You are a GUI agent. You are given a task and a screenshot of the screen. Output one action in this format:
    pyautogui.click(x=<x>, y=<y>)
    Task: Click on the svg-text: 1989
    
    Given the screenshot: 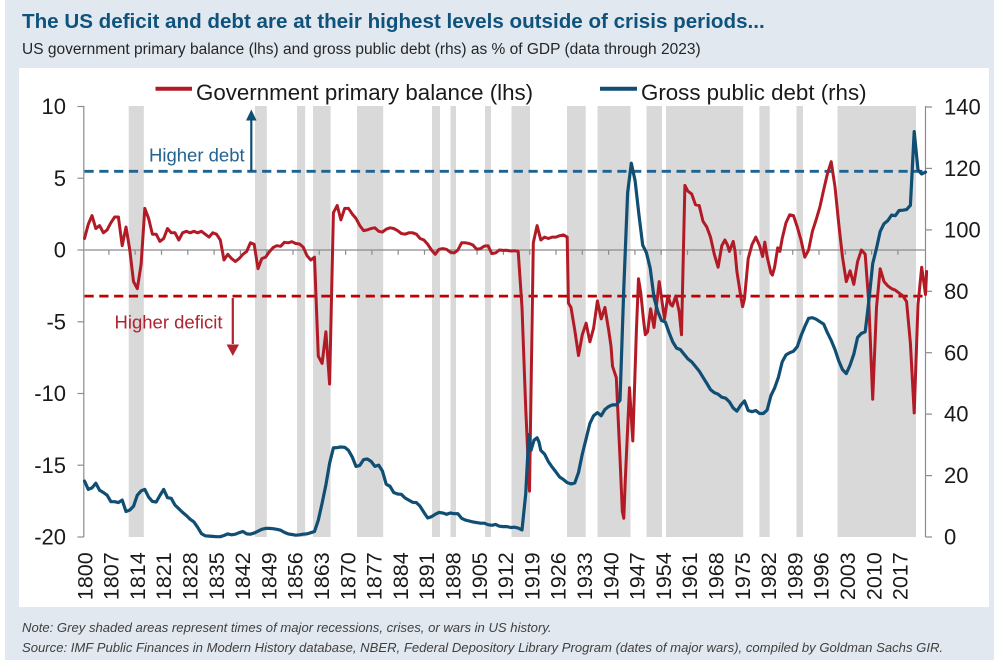 What is the action you would take?
    pyautogui.click(x=795, y=576)
    